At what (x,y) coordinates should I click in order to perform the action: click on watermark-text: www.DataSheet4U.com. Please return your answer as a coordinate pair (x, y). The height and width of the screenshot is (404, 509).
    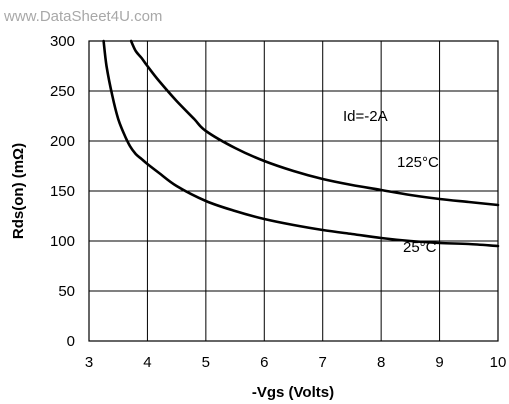
    Looking at the image, I should click on (83, 16).